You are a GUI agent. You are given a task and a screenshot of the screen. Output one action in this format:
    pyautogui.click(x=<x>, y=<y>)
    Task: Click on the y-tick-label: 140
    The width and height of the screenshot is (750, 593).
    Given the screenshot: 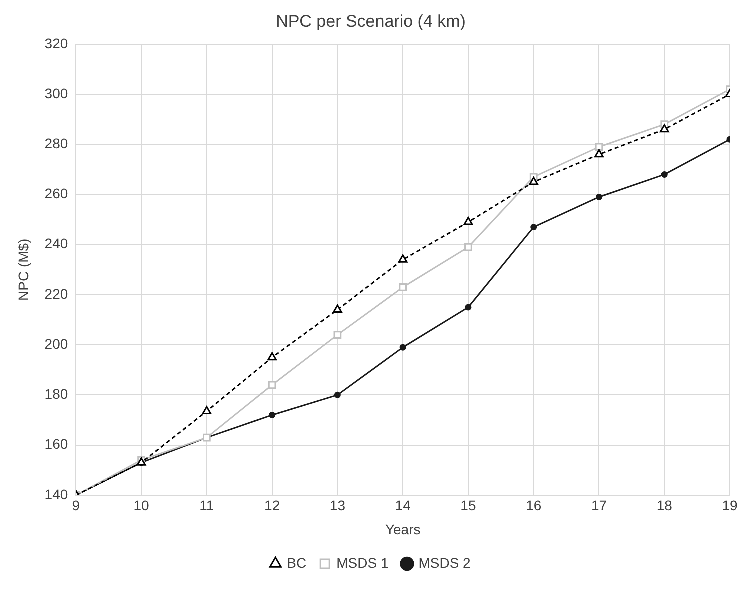 What is the action you would take?
    pyautogui.click(x=56, y=494)
    